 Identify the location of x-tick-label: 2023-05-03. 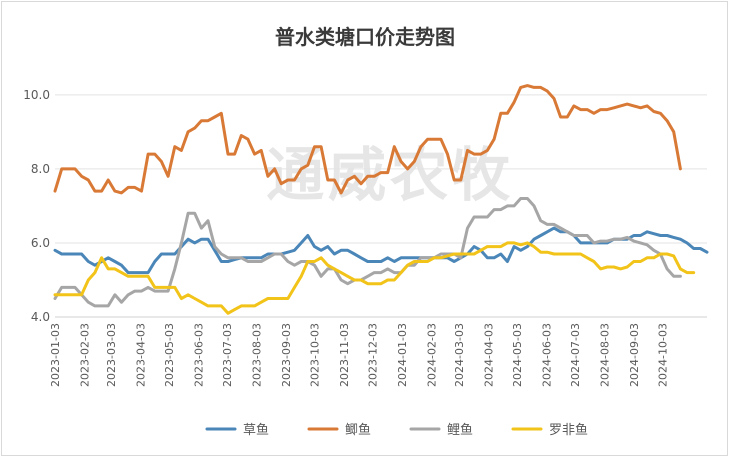
(169, 355).